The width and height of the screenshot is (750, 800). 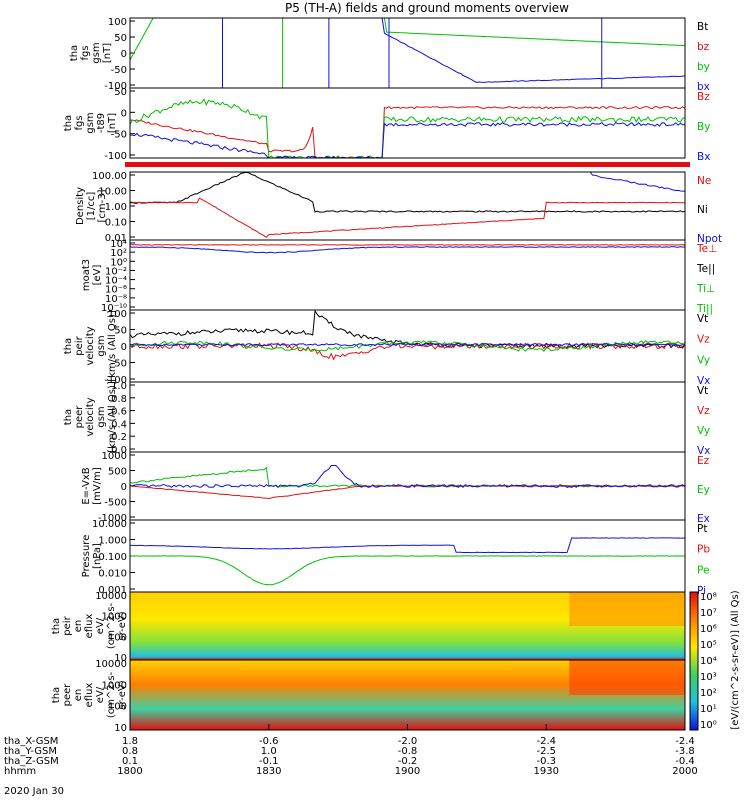 I want to click on series-vt, so click(x=407, y=329).